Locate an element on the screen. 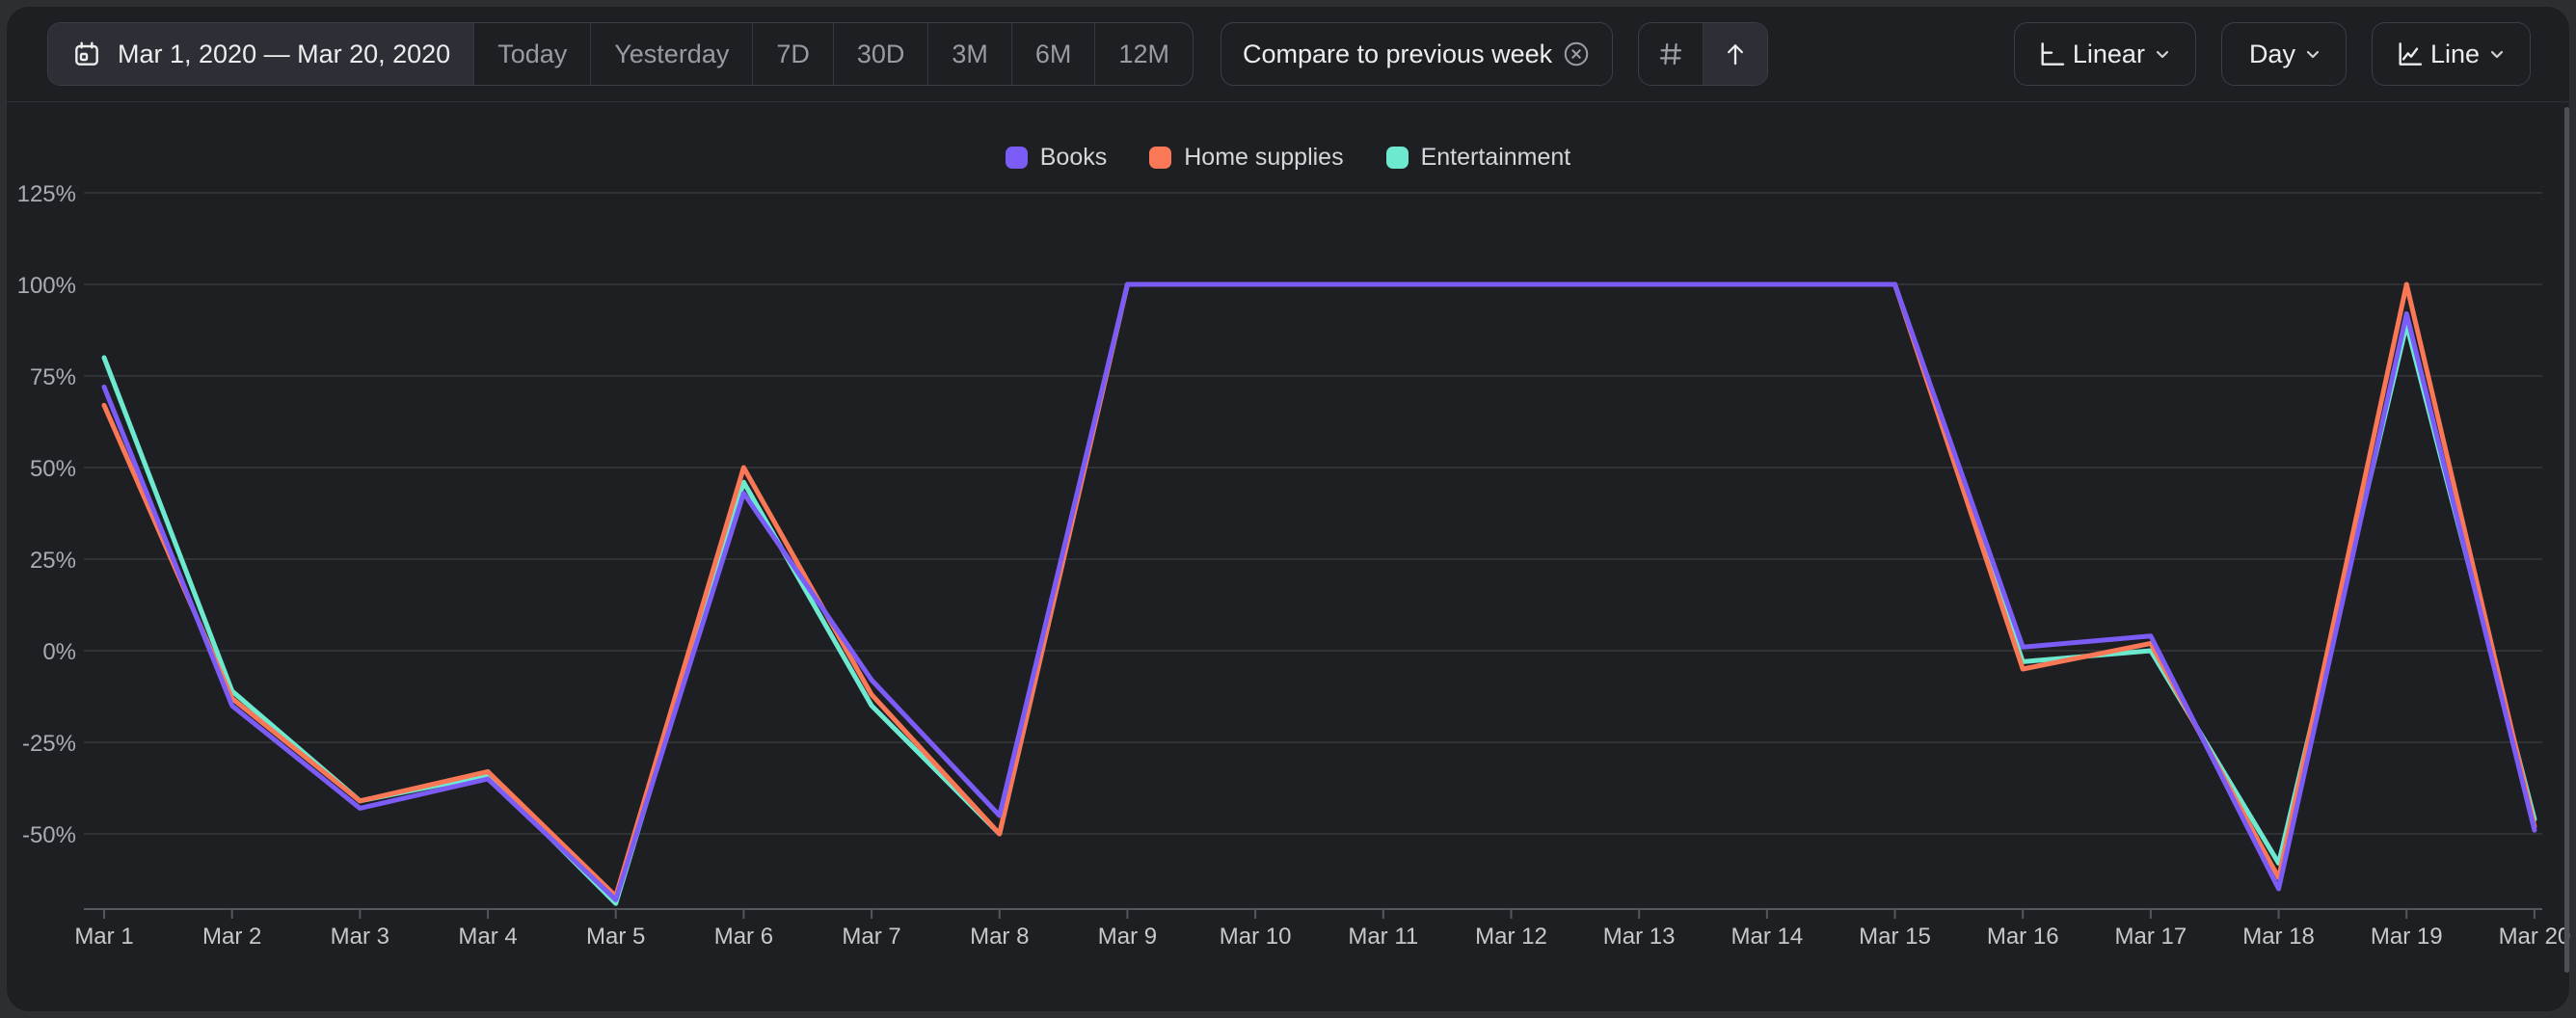  compare-label: Compare to previous week is located at coordinates (1398, 53).